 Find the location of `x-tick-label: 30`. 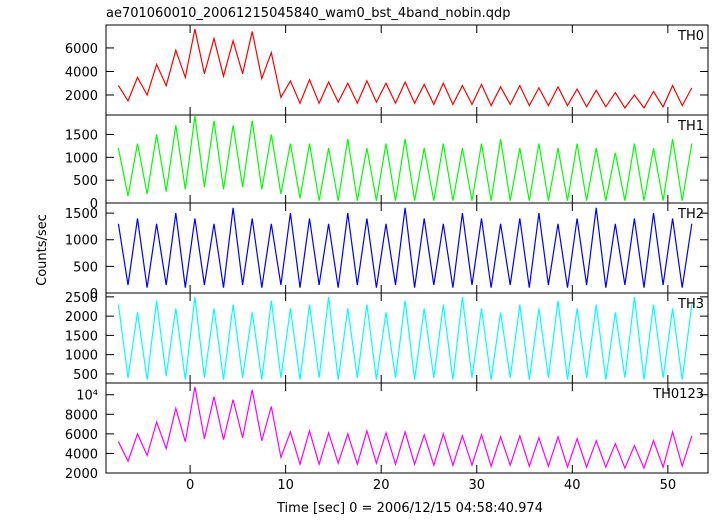

x-tick-label: 30 is located at coordinates (476, 485).